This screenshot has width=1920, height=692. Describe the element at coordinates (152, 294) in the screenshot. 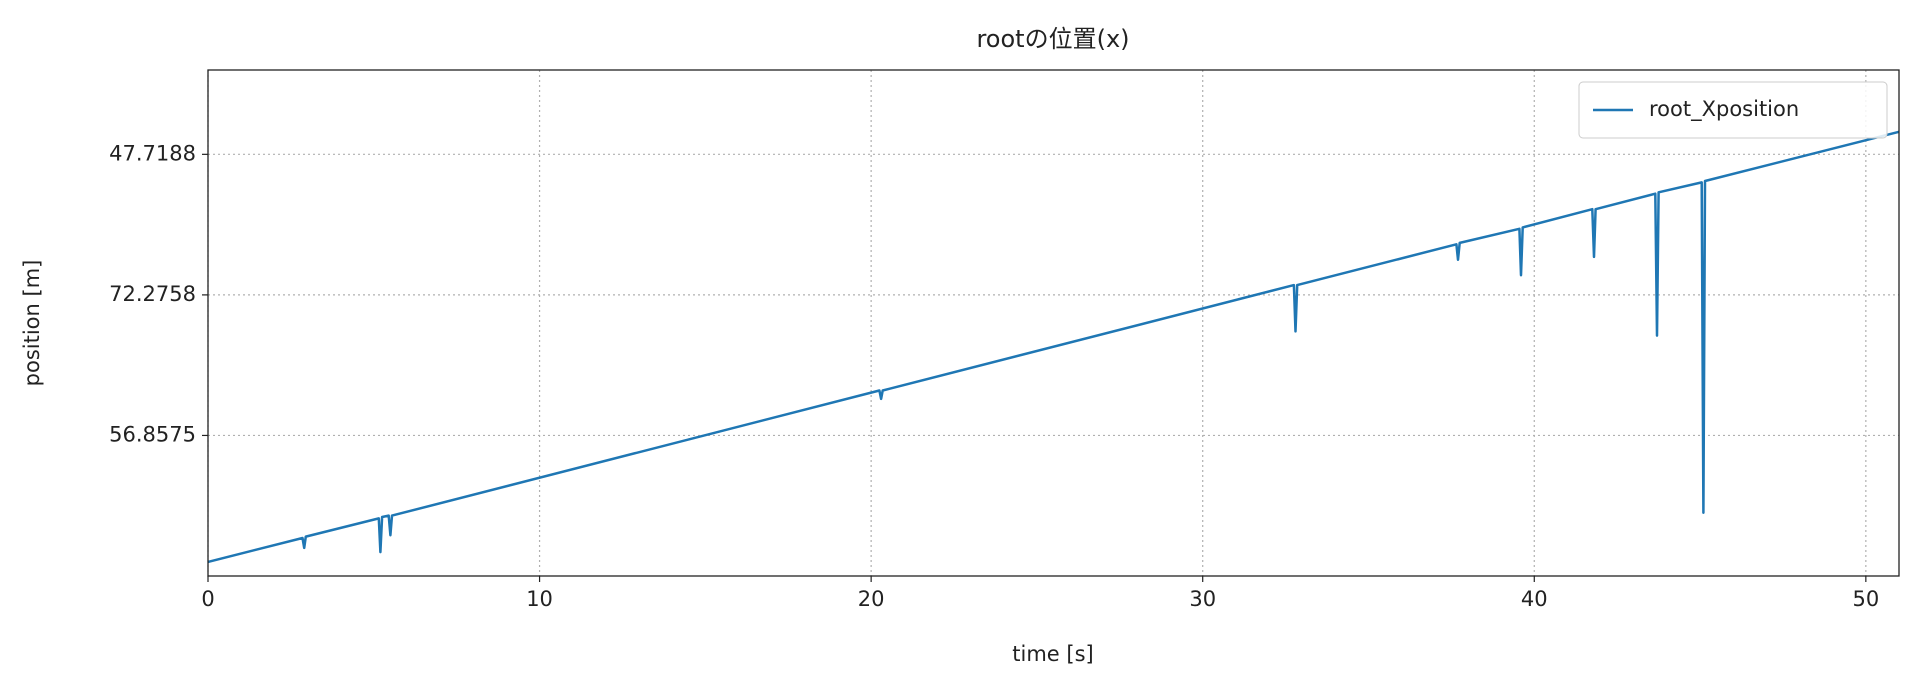

I see `y-tick-label: 72.2758` at that location.